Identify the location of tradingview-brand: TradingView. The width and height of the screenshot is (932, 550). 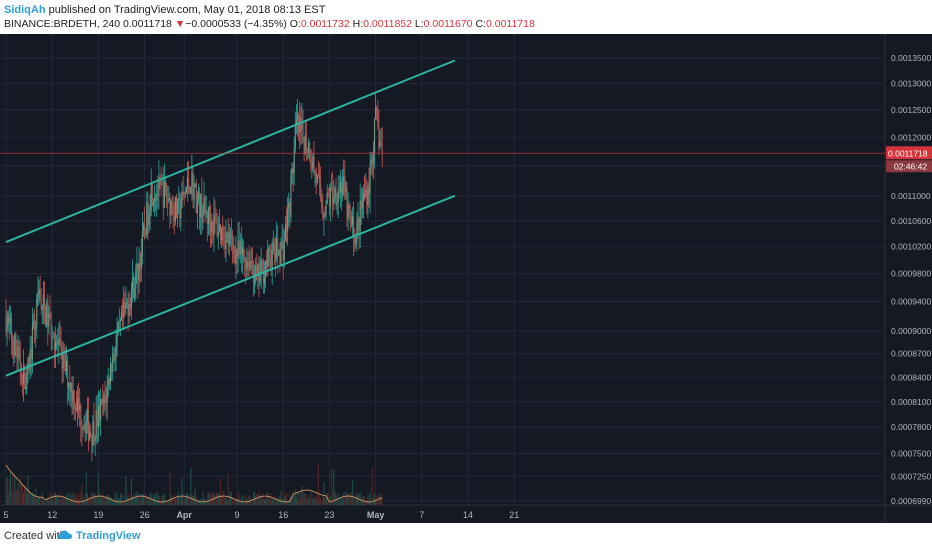
(108, 536).